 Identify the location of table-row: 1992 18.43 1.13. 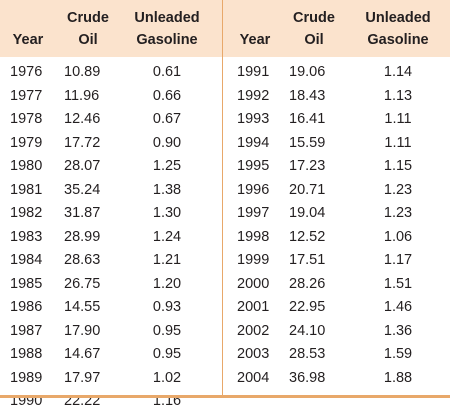
(336, 97).